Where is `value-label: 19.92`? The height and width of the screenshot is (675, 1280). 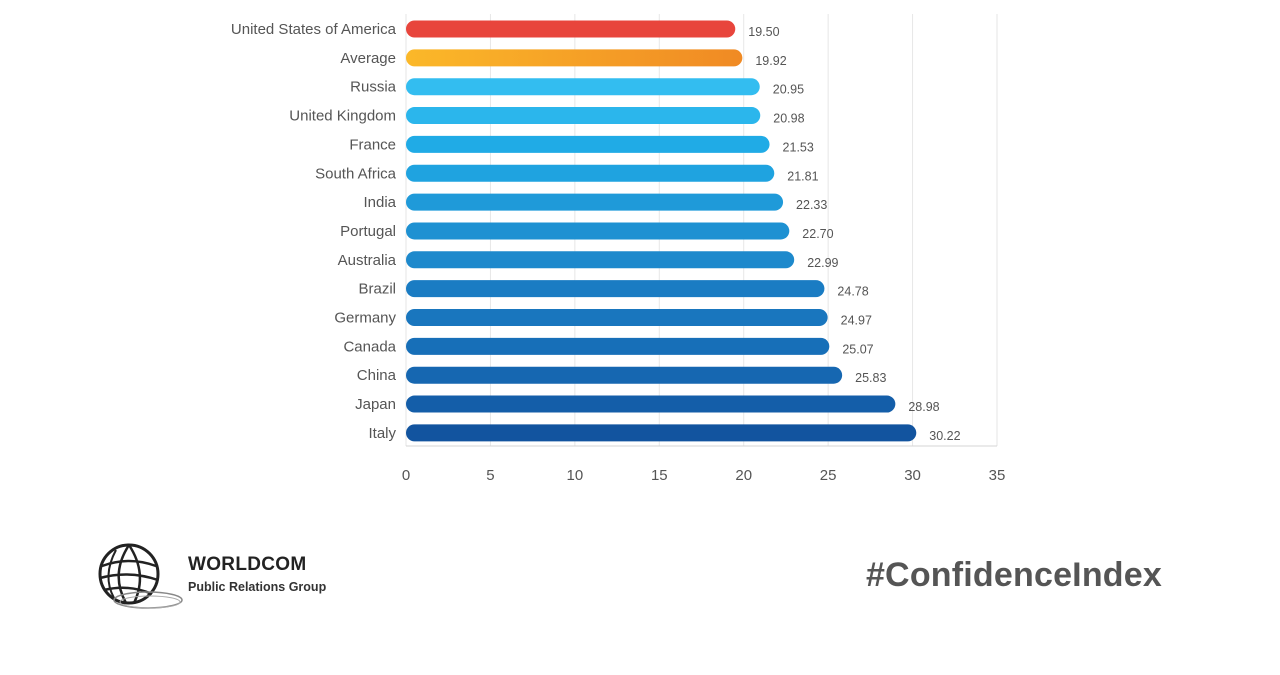 value-label: 19.92 is located at coordinates (770, 61).